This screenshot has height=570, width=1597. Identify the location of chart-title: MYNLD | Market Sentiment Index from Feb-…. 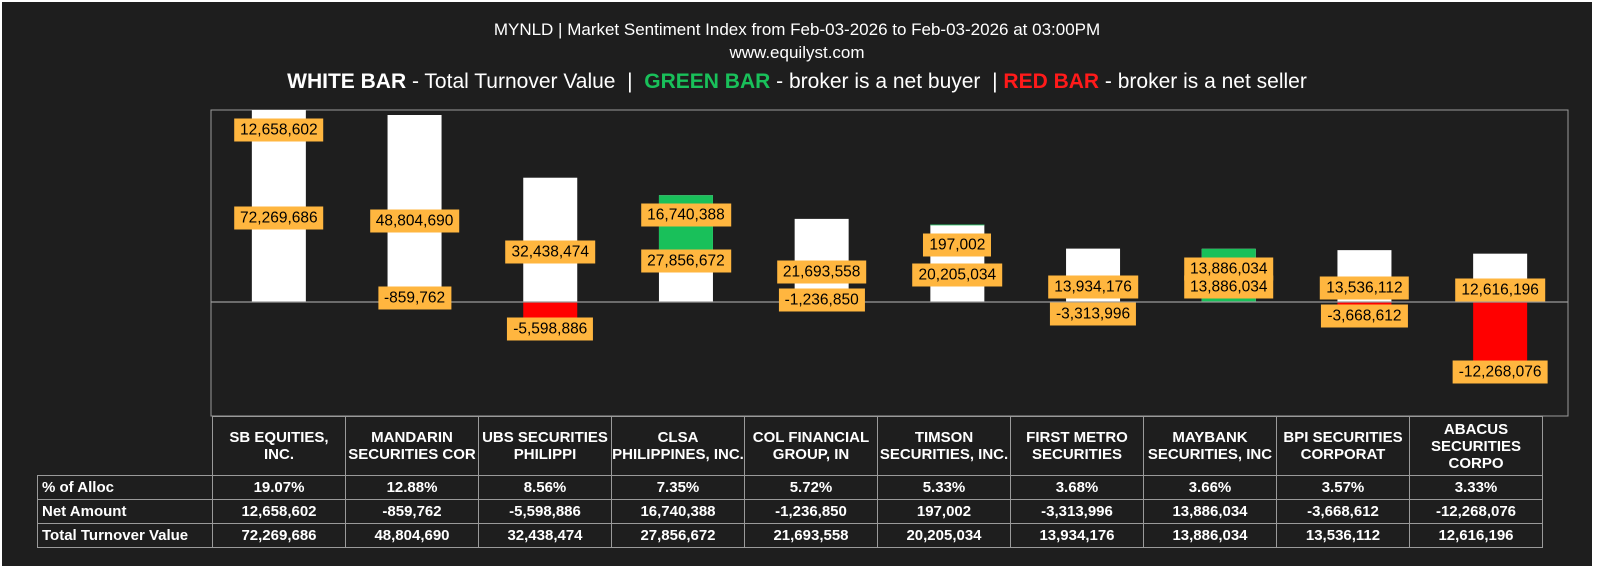
(797, 29).